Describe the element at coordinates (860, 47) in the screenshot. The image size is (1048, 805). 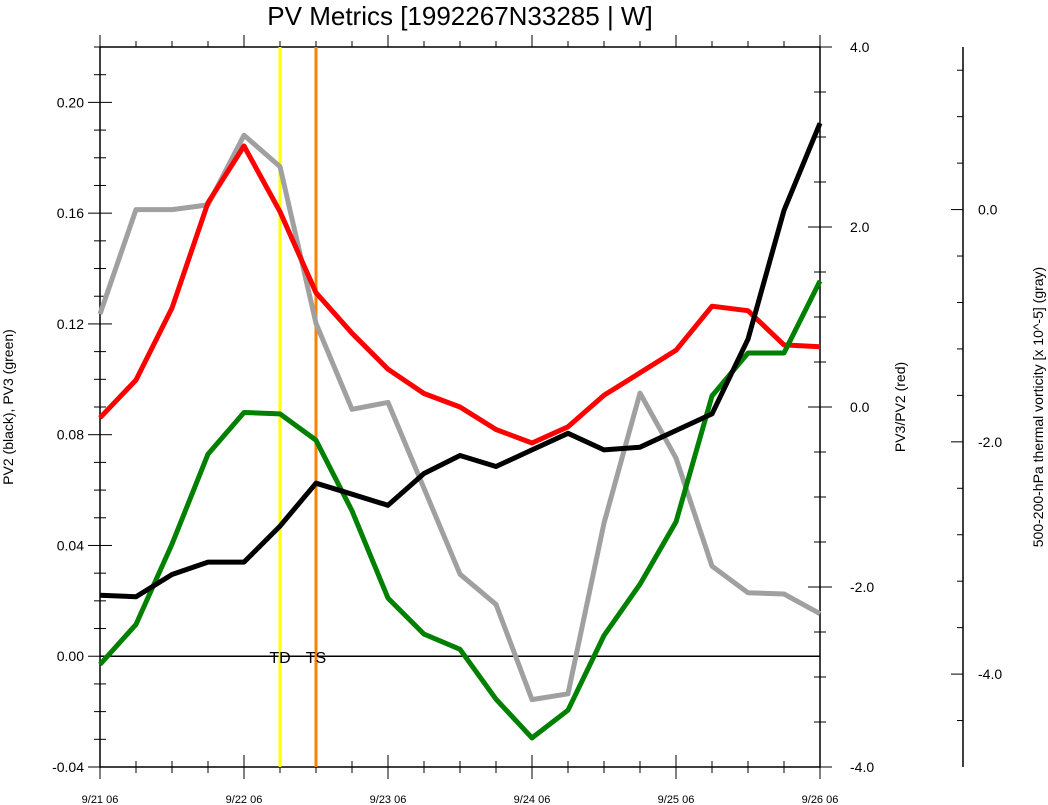
I see `right-tick-label: 4.0` at that location.